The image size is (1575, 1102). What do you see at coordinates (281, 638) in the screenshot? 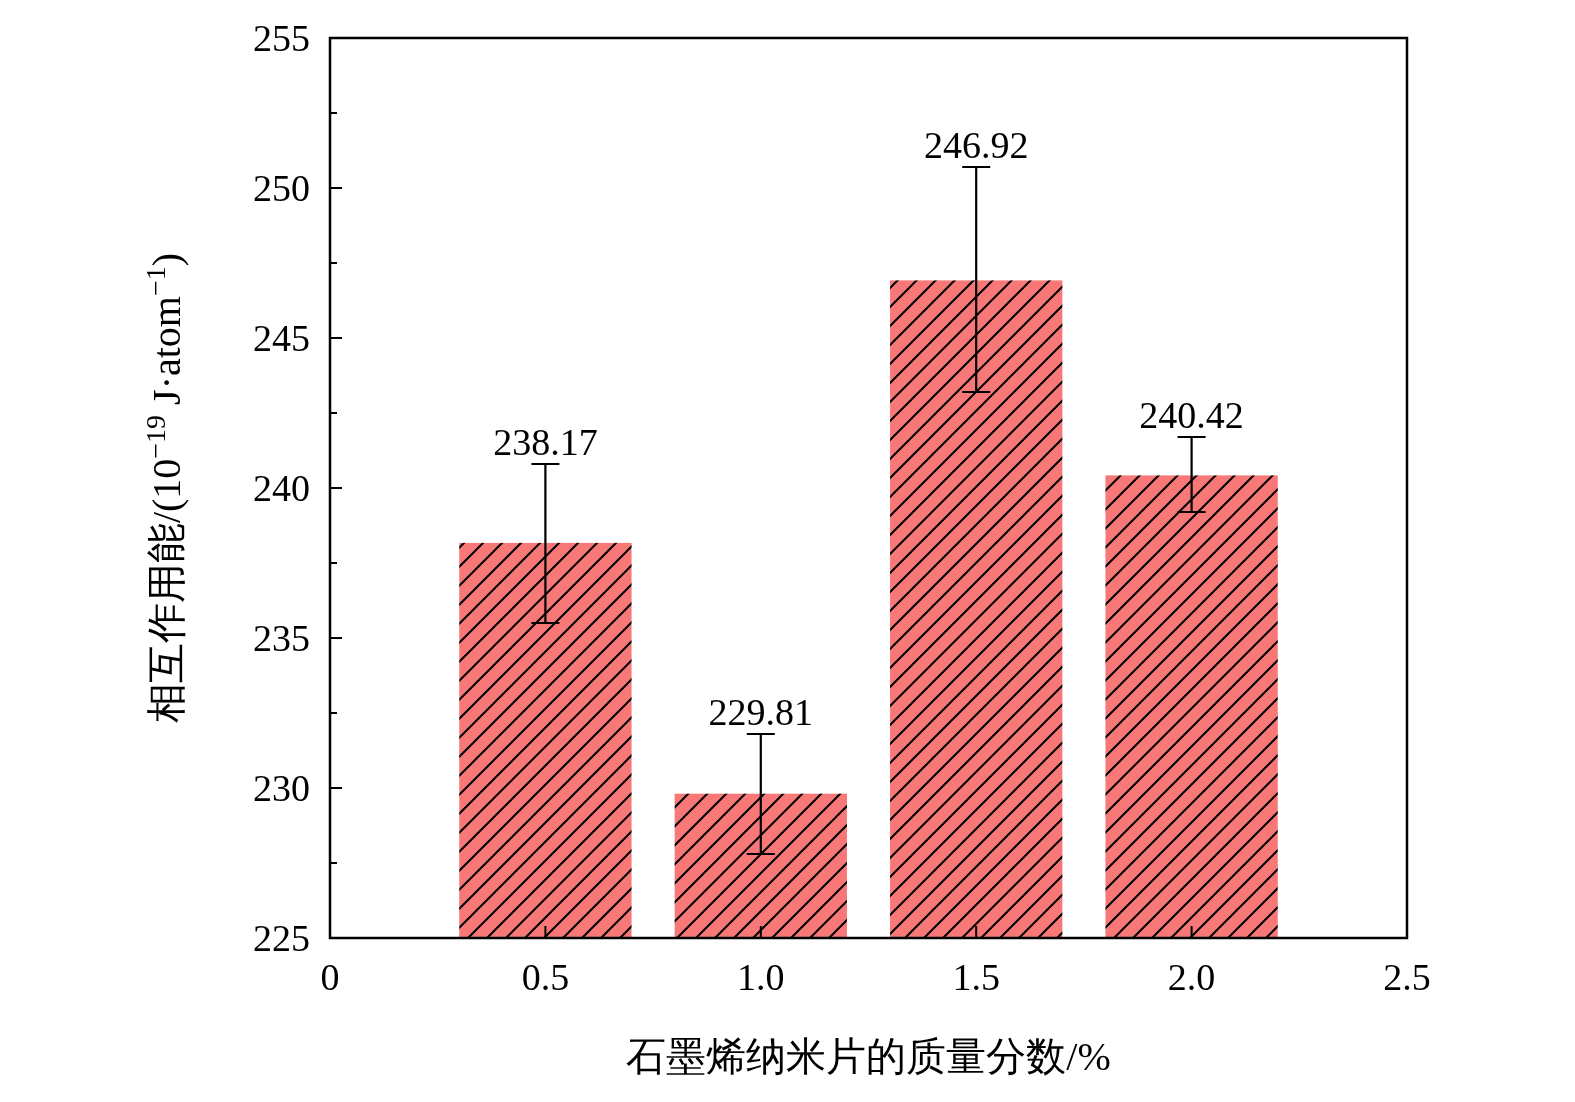
I see `y-tick-label: 235` at bounding box center [281, 638].